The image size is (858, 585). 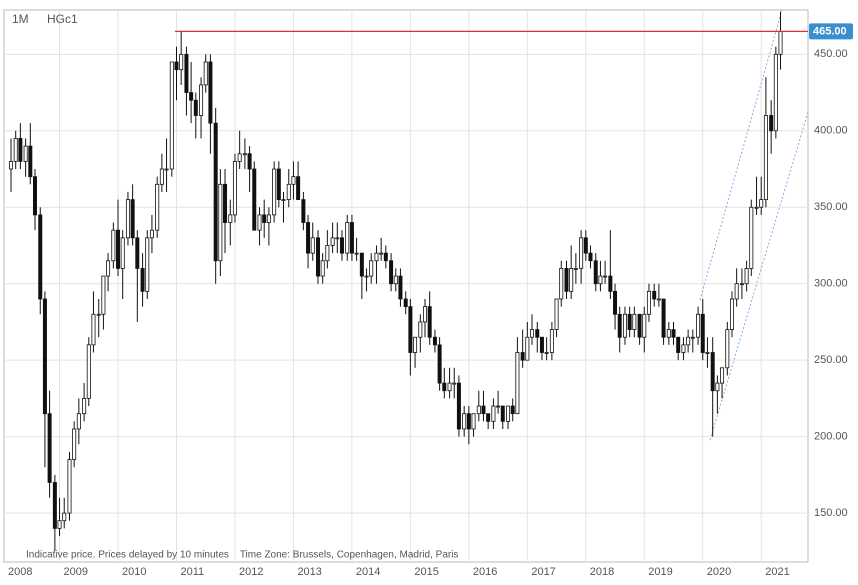 What do you see at coordinates (543, 572) in the screenshot?
I see `x-tick-label: 2017` at bounding box center [543, 572].